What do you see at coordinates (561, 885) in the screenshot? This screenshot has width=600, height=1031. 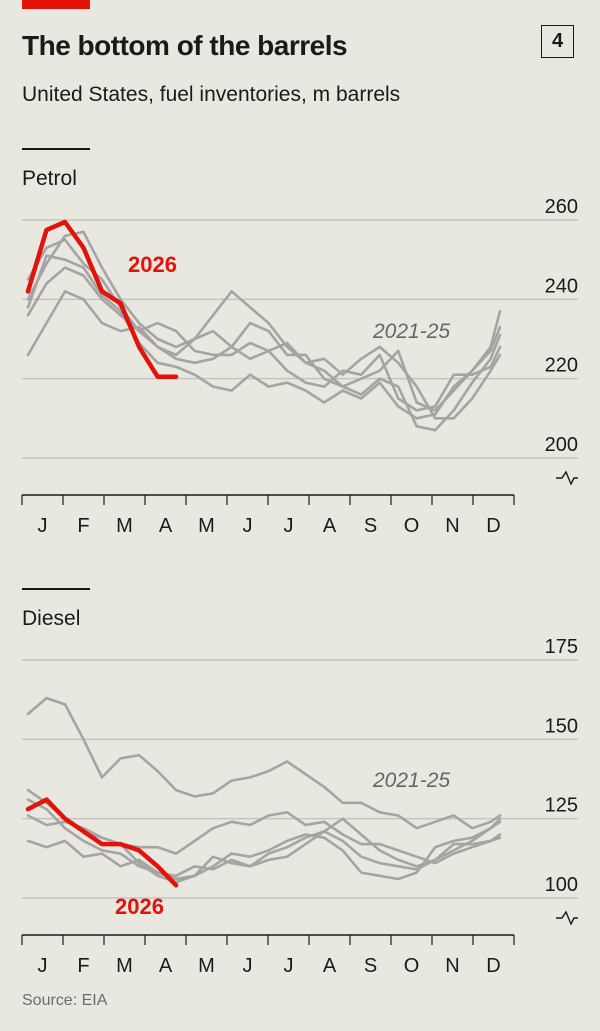 I see `y-tick-label: 100` at bounding box center [561, 885].